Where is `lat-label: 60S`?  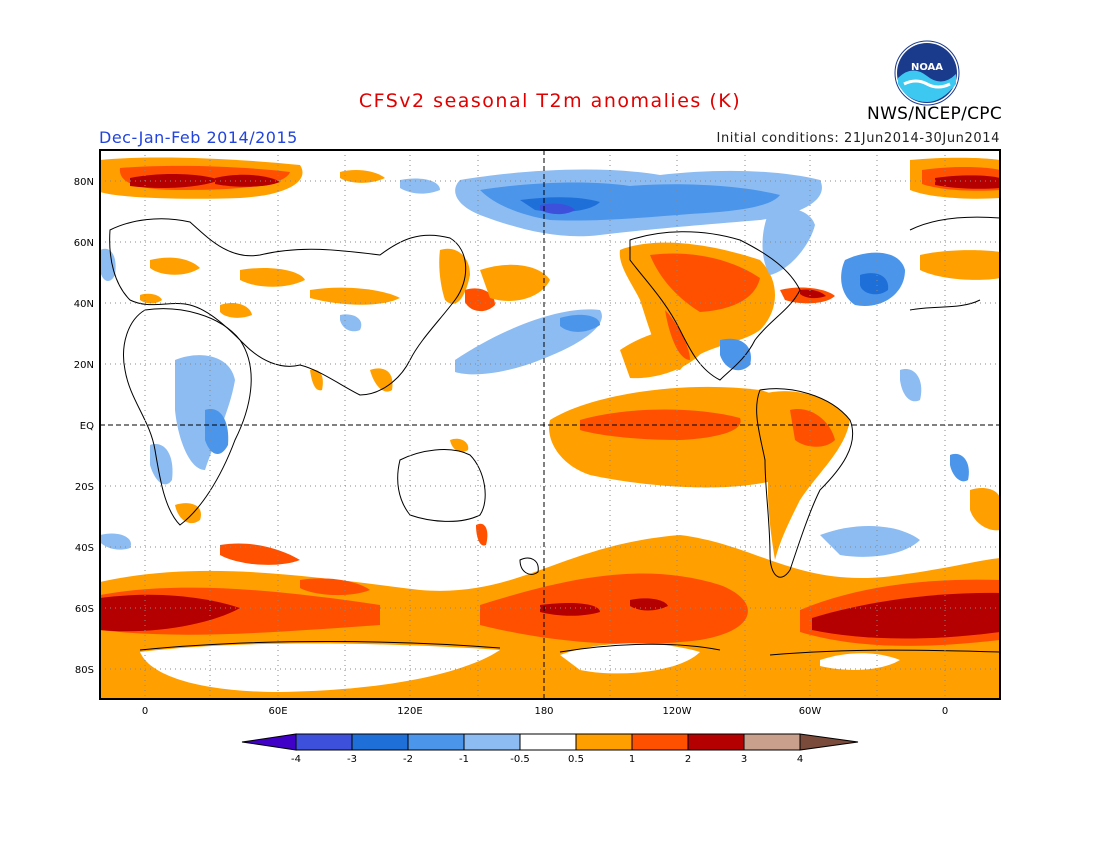 lat-label: 60S is located at coordinates (84, 609).